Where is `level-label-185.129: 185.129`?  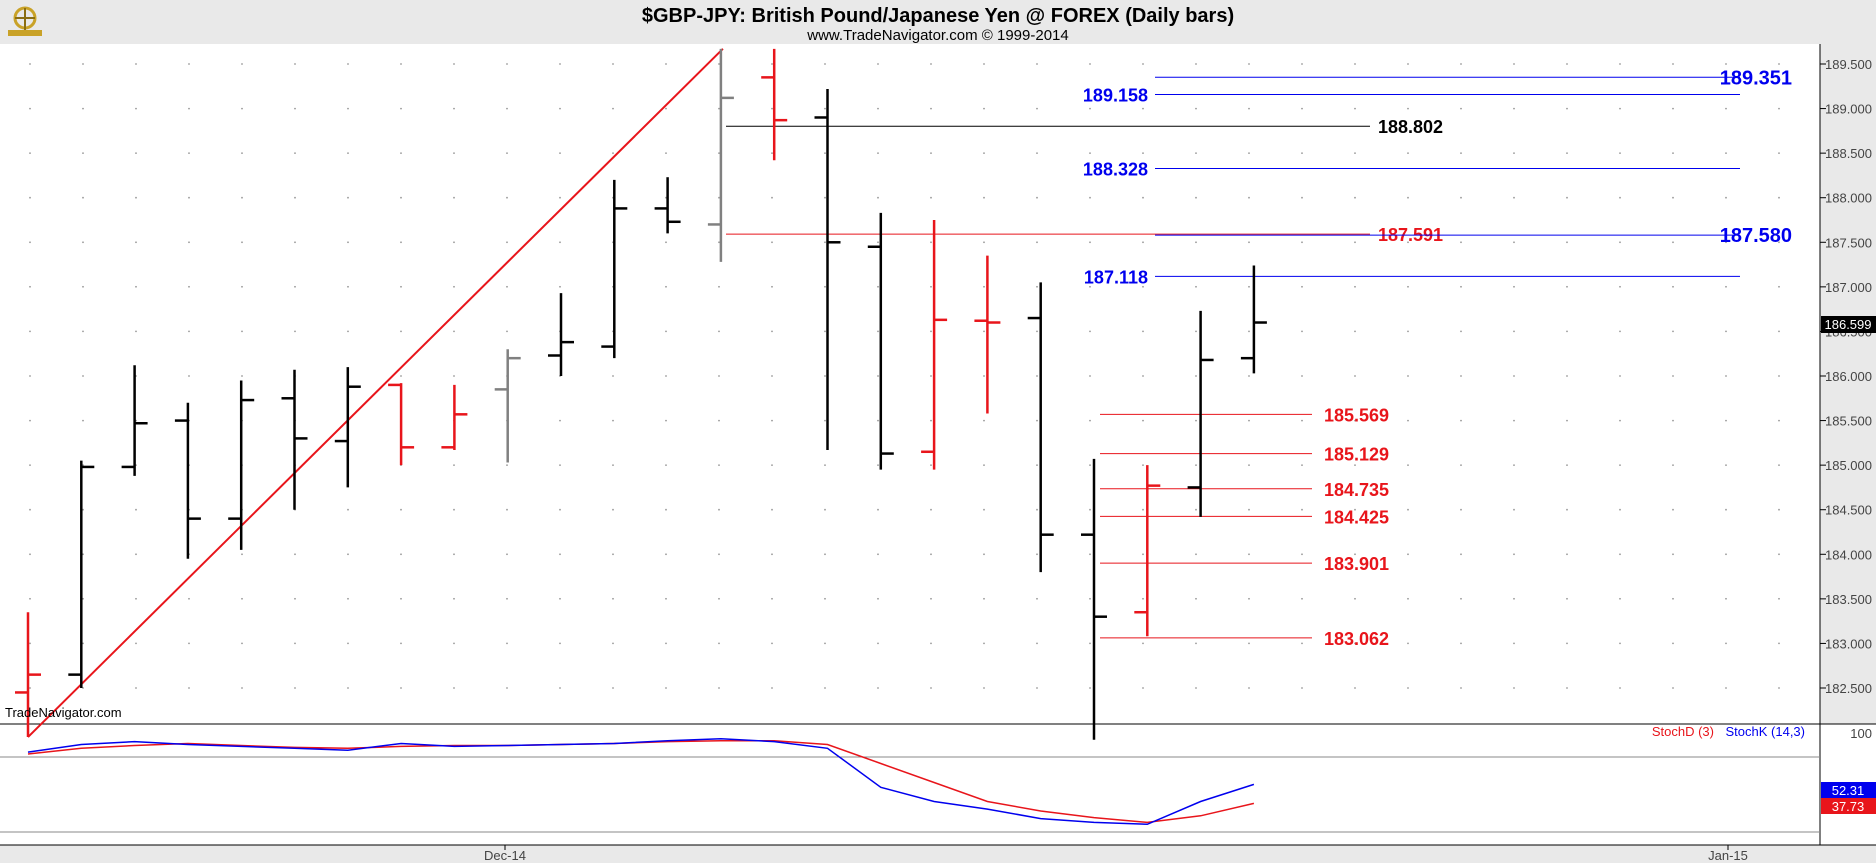
level-label-185.129: 185.129 is located at coordinates (1356, 455).